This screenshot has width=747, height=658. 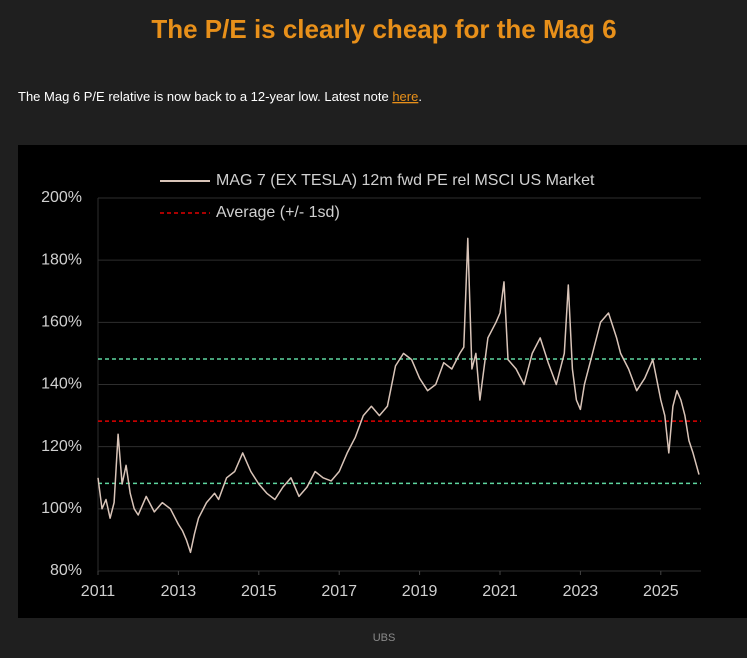 What do you see at coordinates (259, 591) in the screenshot?
I see `x-tick-label: 2015` at bounding box center [259, 591].